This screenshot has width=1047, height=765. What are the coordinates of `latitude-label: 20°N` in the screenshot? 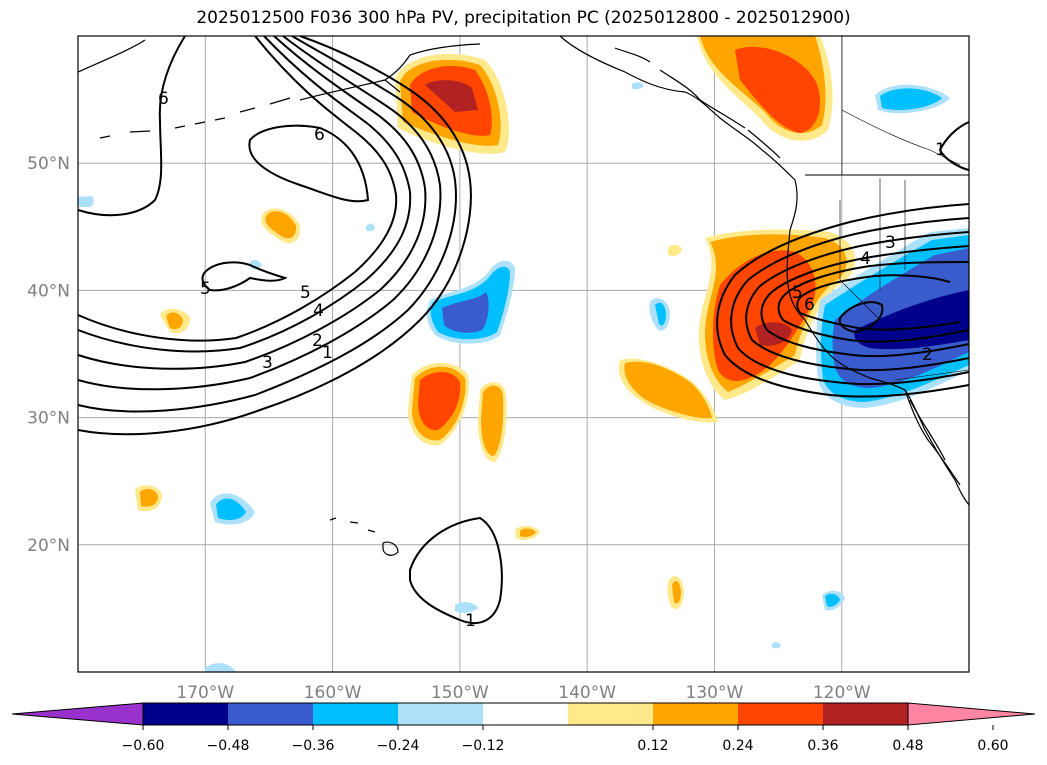 It's located at (48, 546).